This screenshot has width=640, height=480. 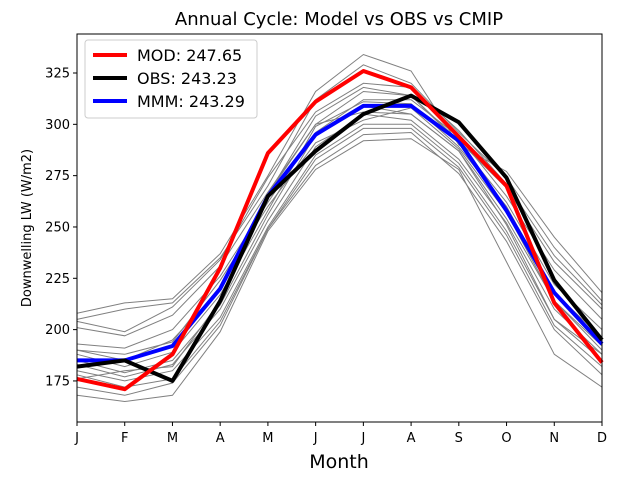 What do you see at coordinates (459, 438) in the screenshot?
I see `x-tick-label-9: S` at bounding box center [459, 438].